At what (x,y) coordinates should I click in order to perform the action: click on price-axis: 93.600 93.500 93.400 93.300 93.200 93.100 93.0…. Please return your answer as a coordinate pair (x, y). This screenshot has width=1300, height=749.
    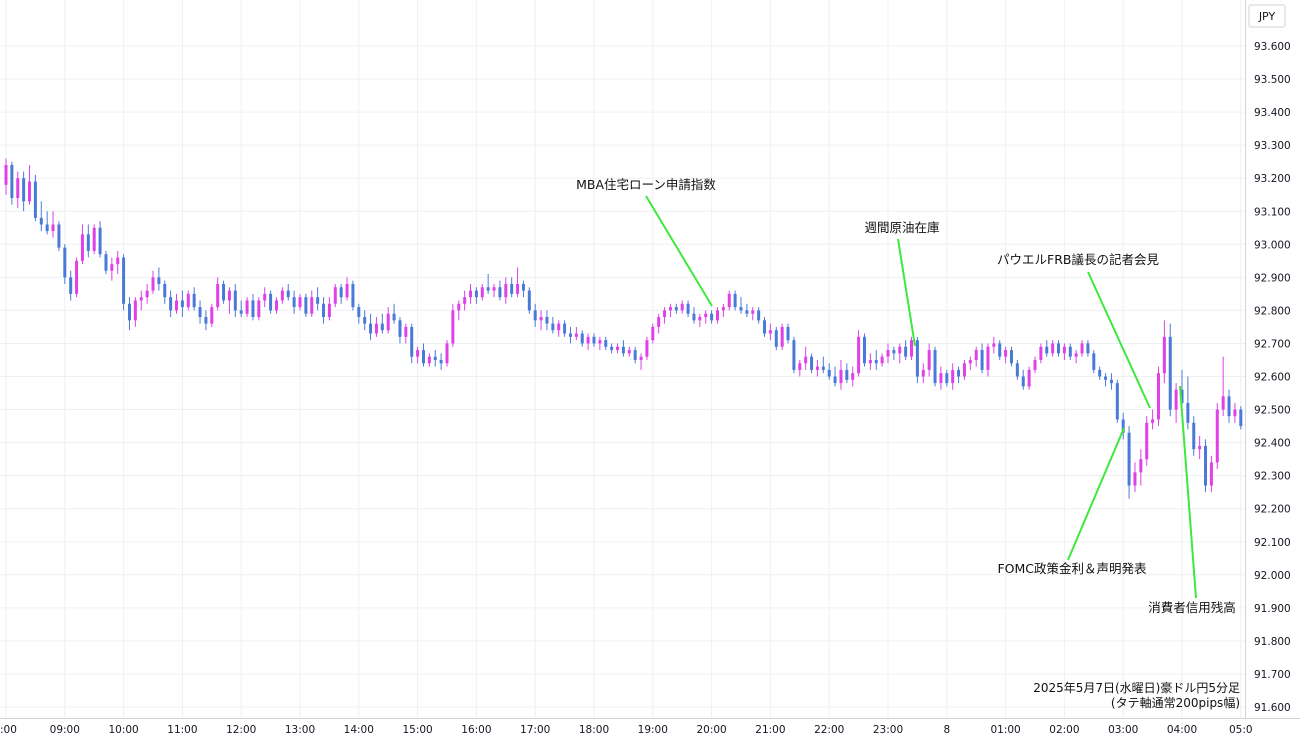
    Looking at the image, I should click on (1272, 377).